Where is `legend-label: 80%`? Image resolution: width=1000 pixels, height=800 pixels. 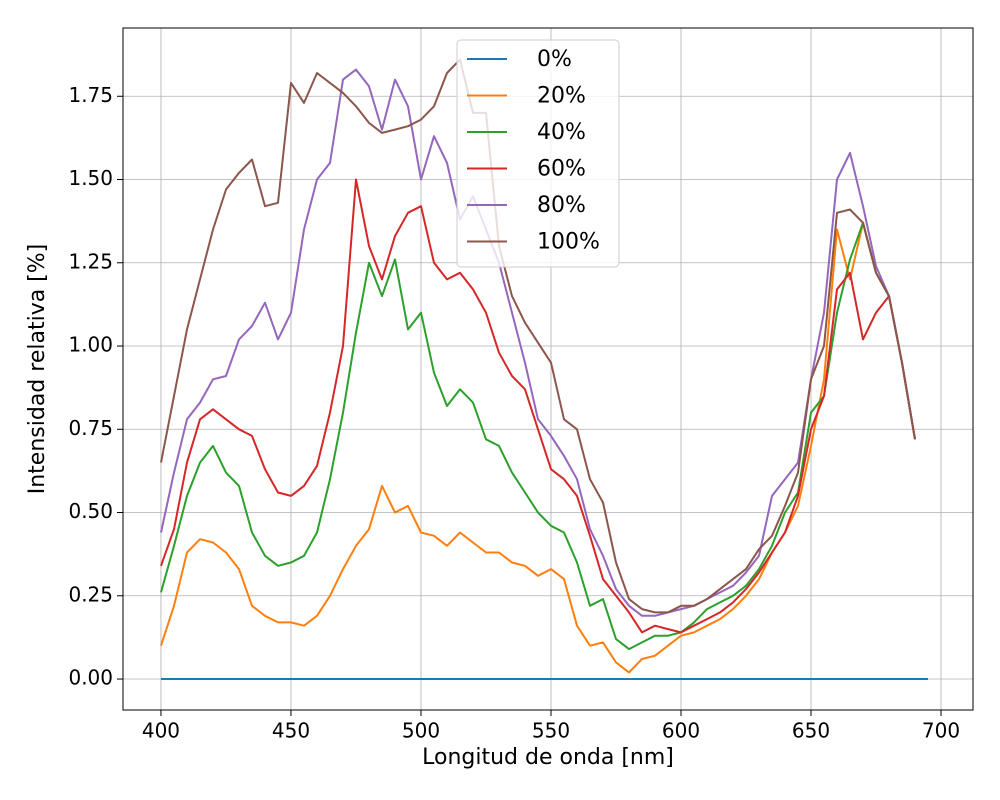
legend-label: 80% is located at coordinates (561, 205).